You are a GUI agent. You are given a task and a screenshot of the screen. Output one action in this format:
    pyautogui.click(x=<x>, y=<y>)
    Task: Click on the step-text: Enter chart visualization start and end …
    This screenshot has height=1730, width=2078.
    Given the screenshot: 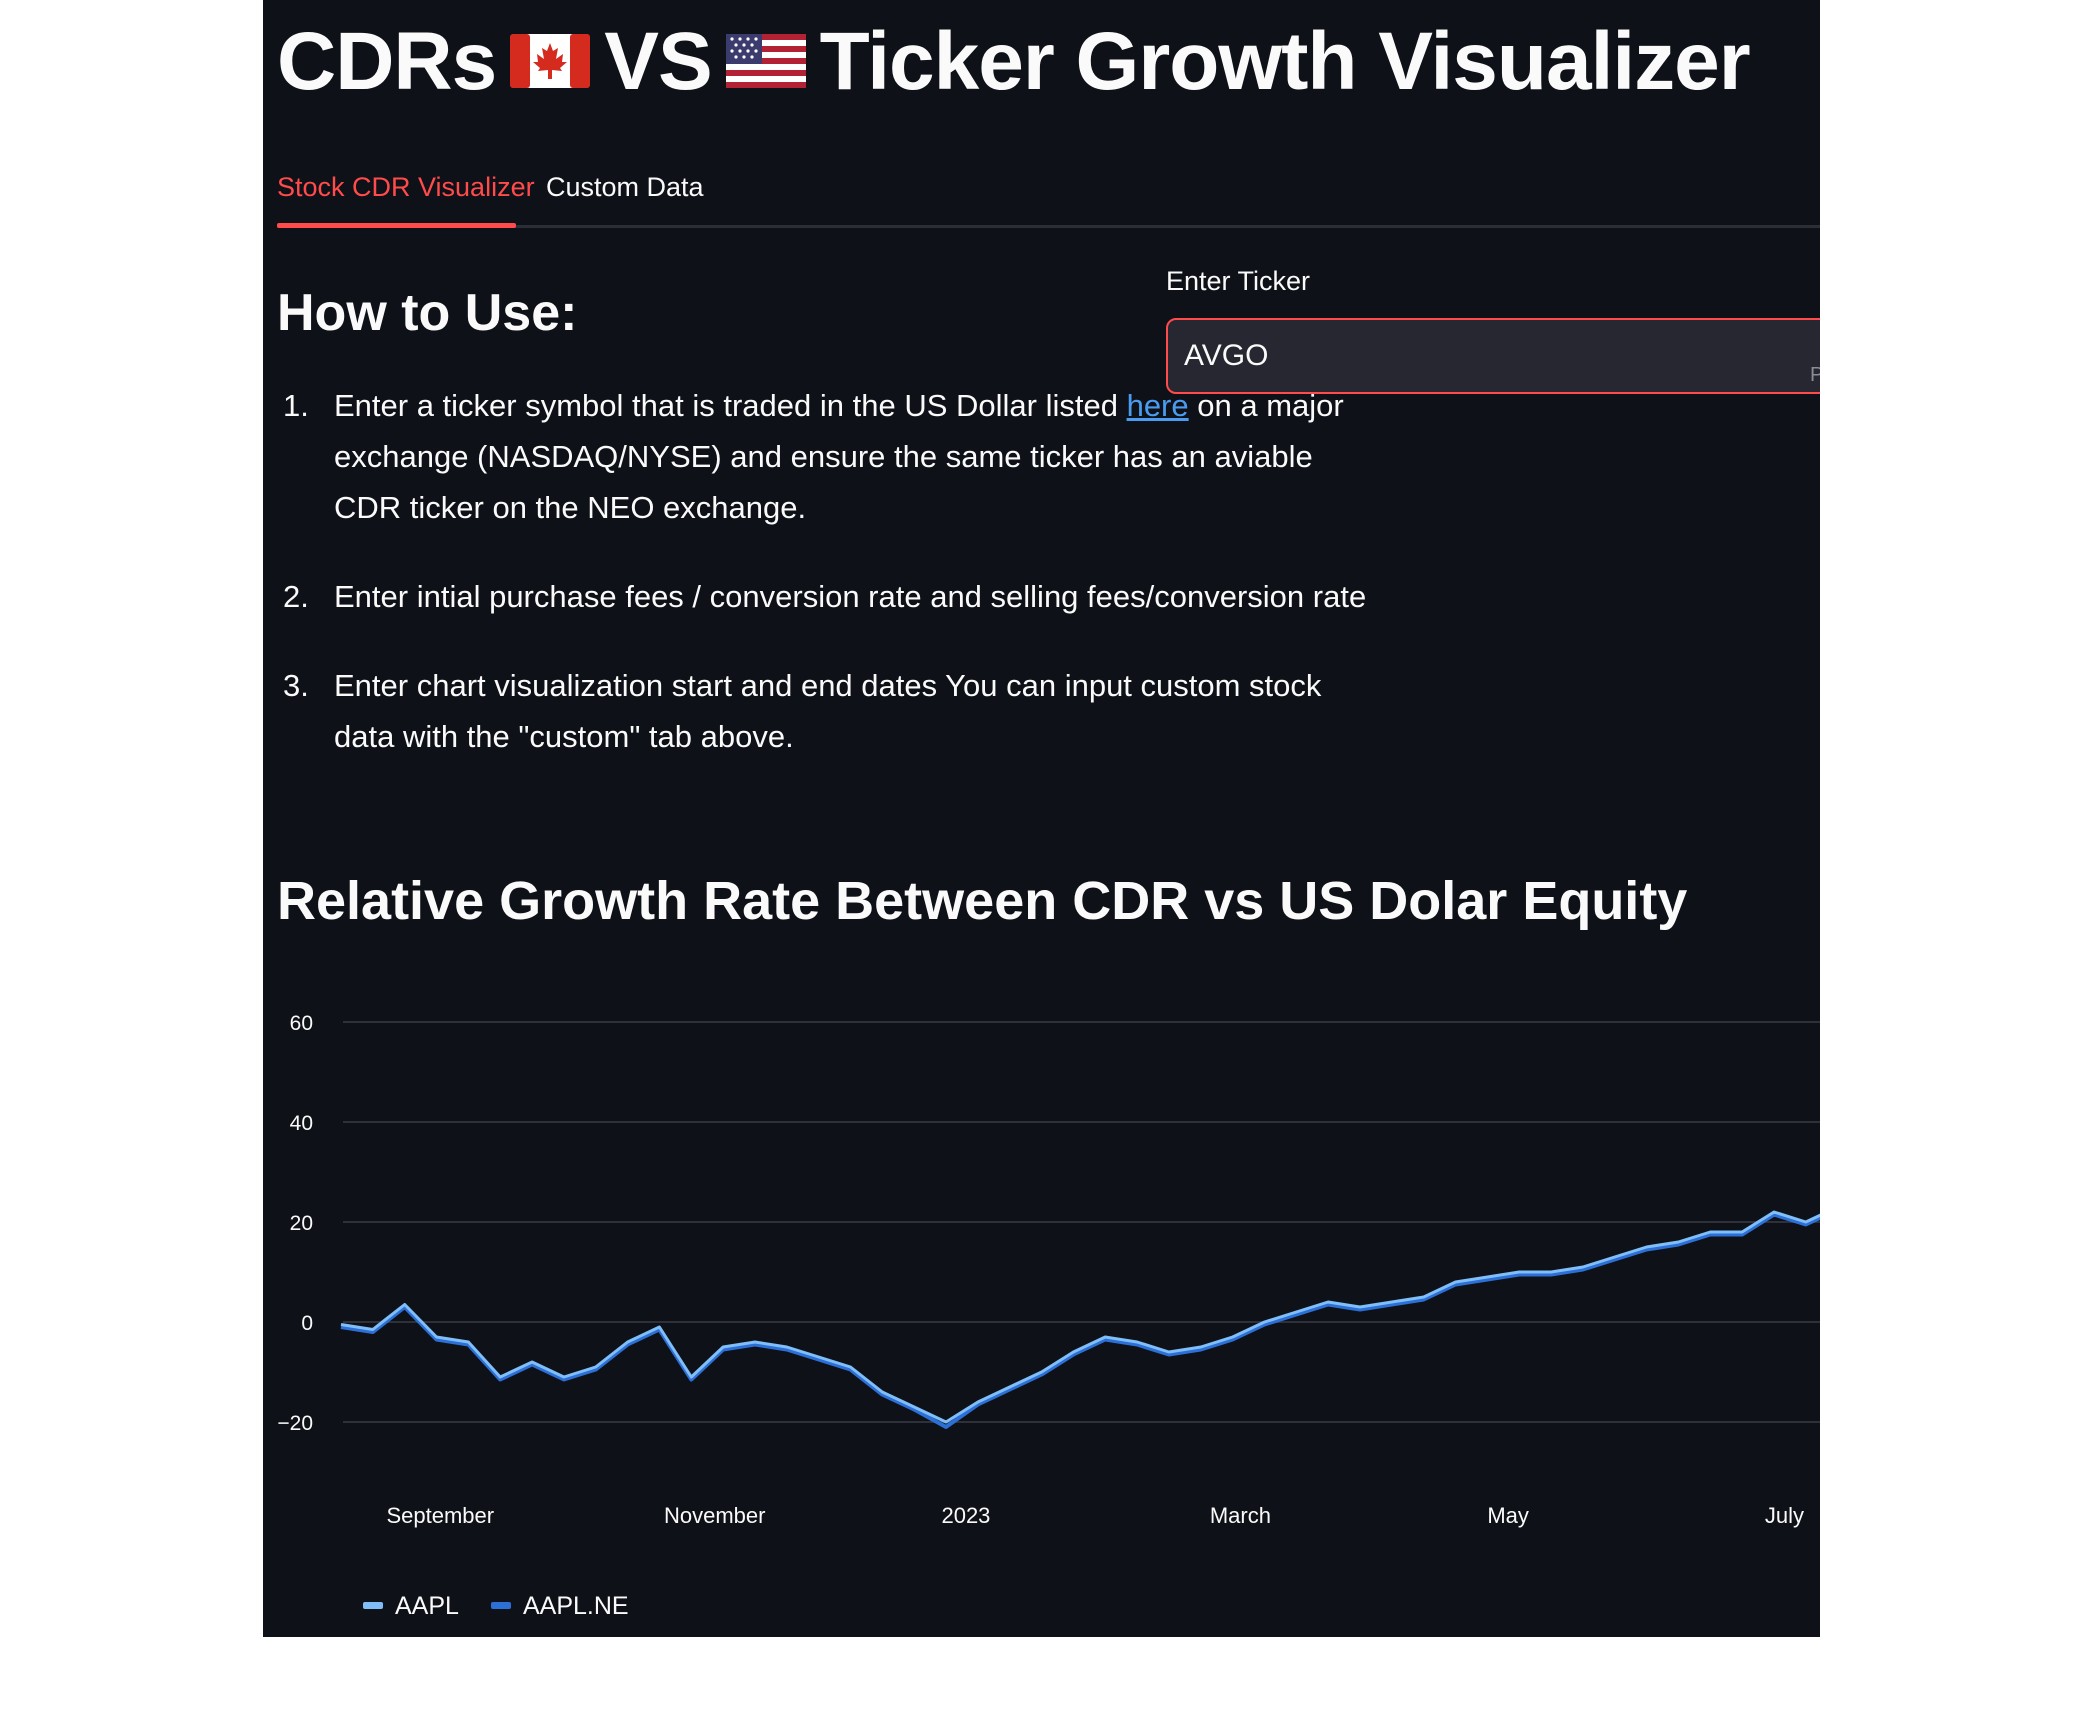 What is the action you would take?
    pyautogui.click(x=828, y=711)
    